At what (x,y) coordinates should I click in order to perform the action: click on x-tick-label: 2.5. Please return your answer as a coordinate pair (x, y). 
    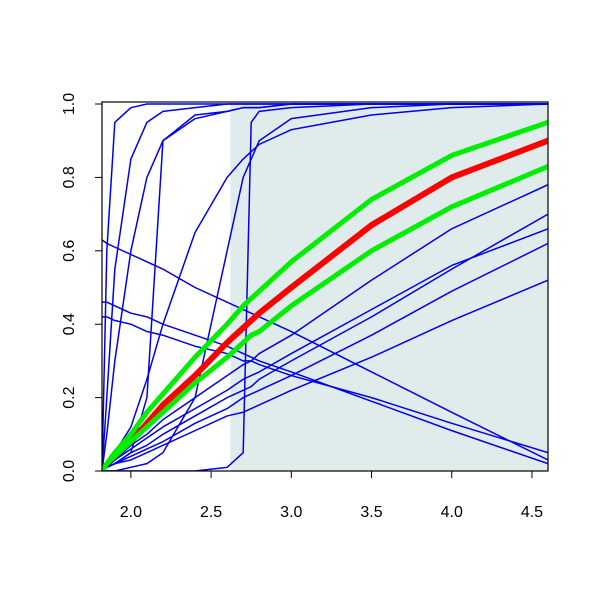
    Looking at the image, I should click on (211, 512).